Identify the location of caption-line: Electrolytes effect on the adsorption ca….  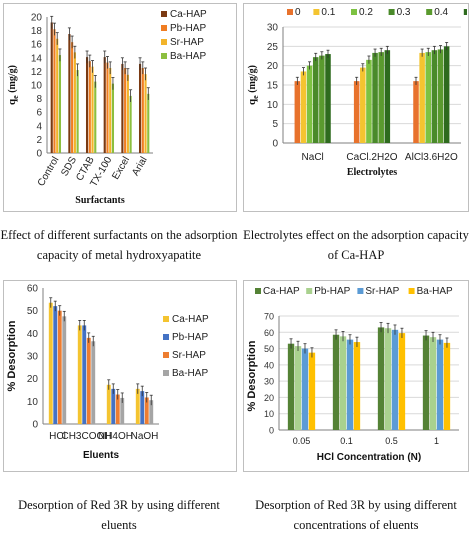
(356, 235).